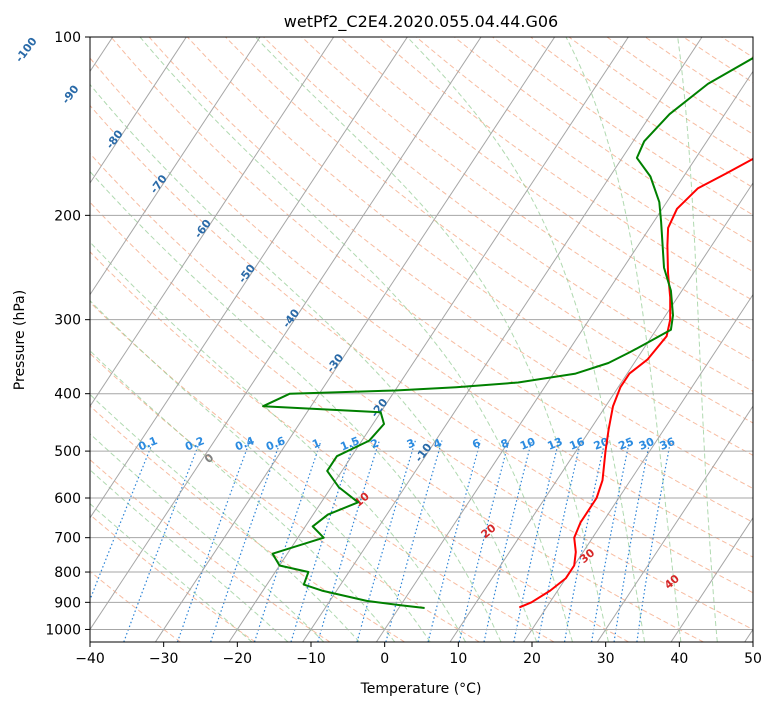  What do you see at coordinates (505, 443) in the screenshot?
I see `mixing-ratio-label: 8` at bounding box center [505, 443].